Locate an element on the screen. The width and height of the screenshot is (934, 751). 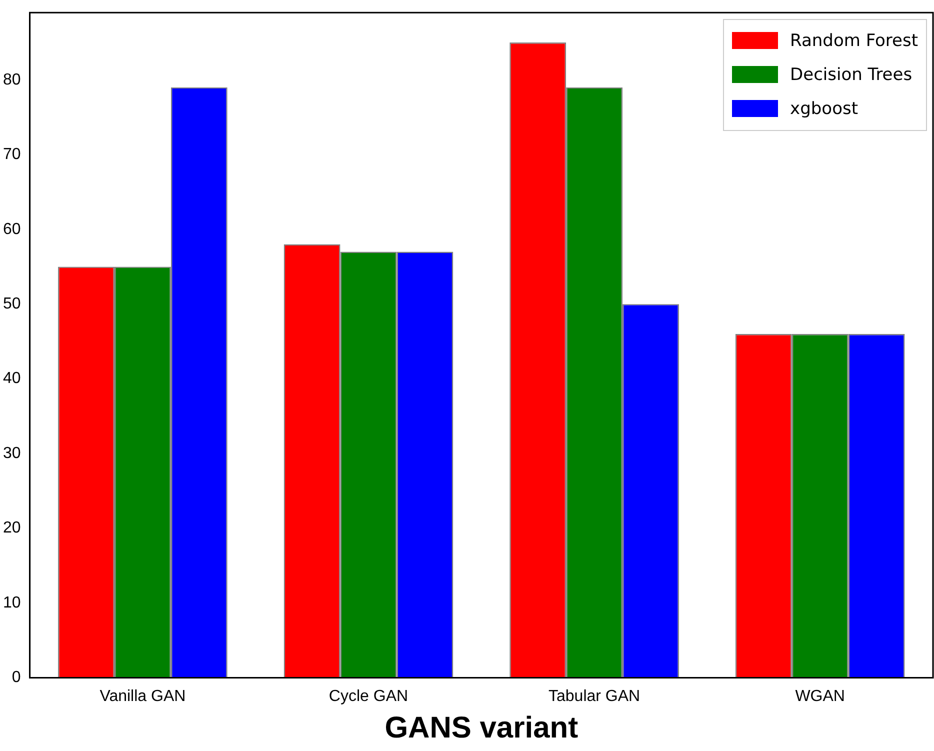
y-tick-label: 10 is located at coordinates (12, 603).